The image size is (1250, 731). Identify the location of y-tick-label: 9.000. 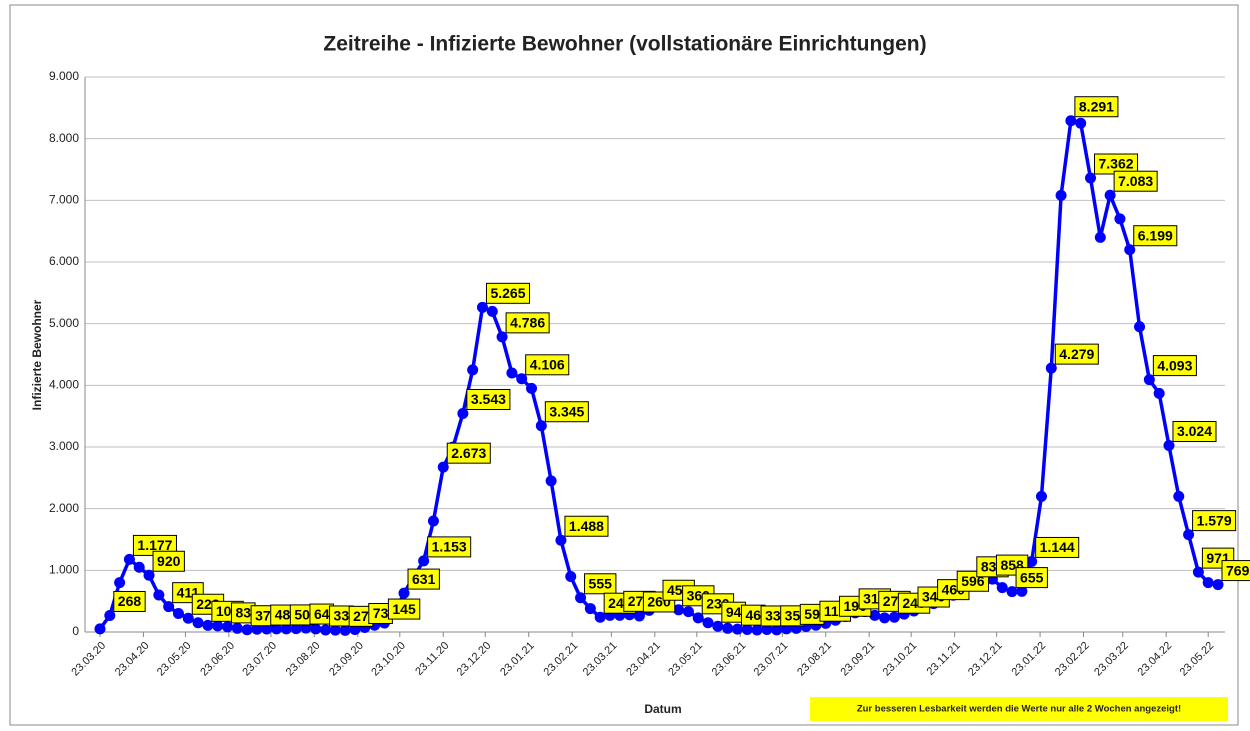
(64, 76).